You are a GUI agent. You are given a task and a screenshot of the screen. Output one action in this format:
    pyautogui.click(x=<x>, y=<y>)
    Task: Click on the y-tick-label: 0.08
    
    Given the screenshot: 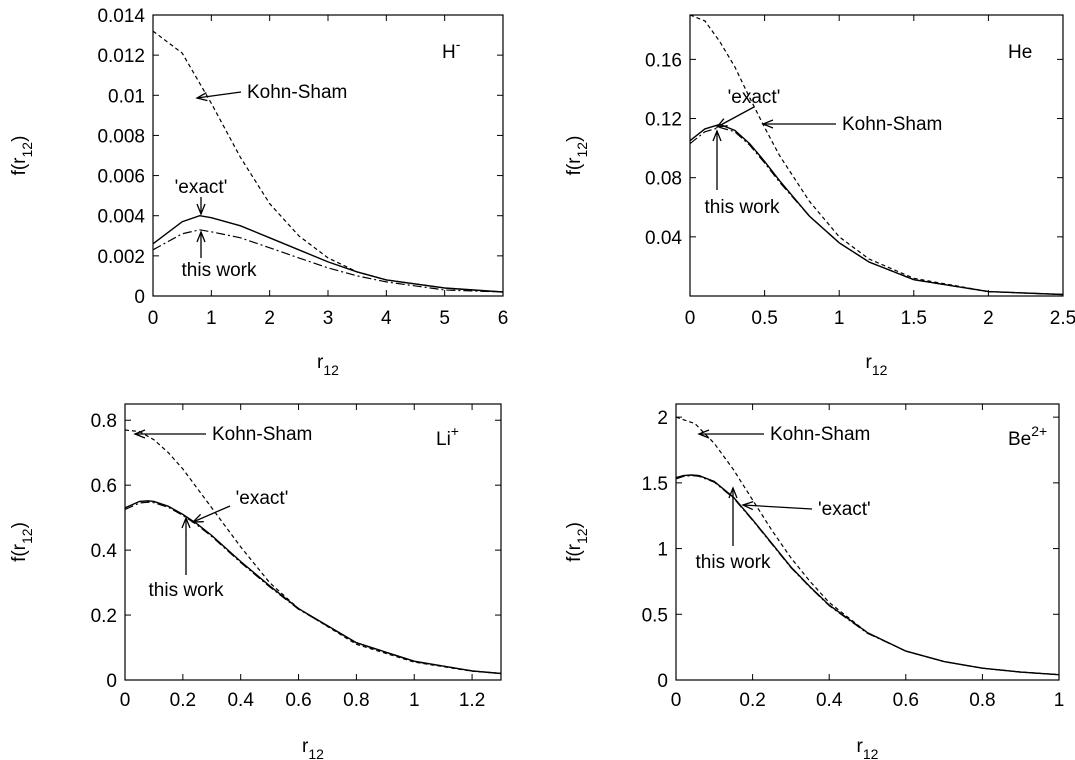 What is the action you would take?
    pyautogui.click(x=663, y=179)
    